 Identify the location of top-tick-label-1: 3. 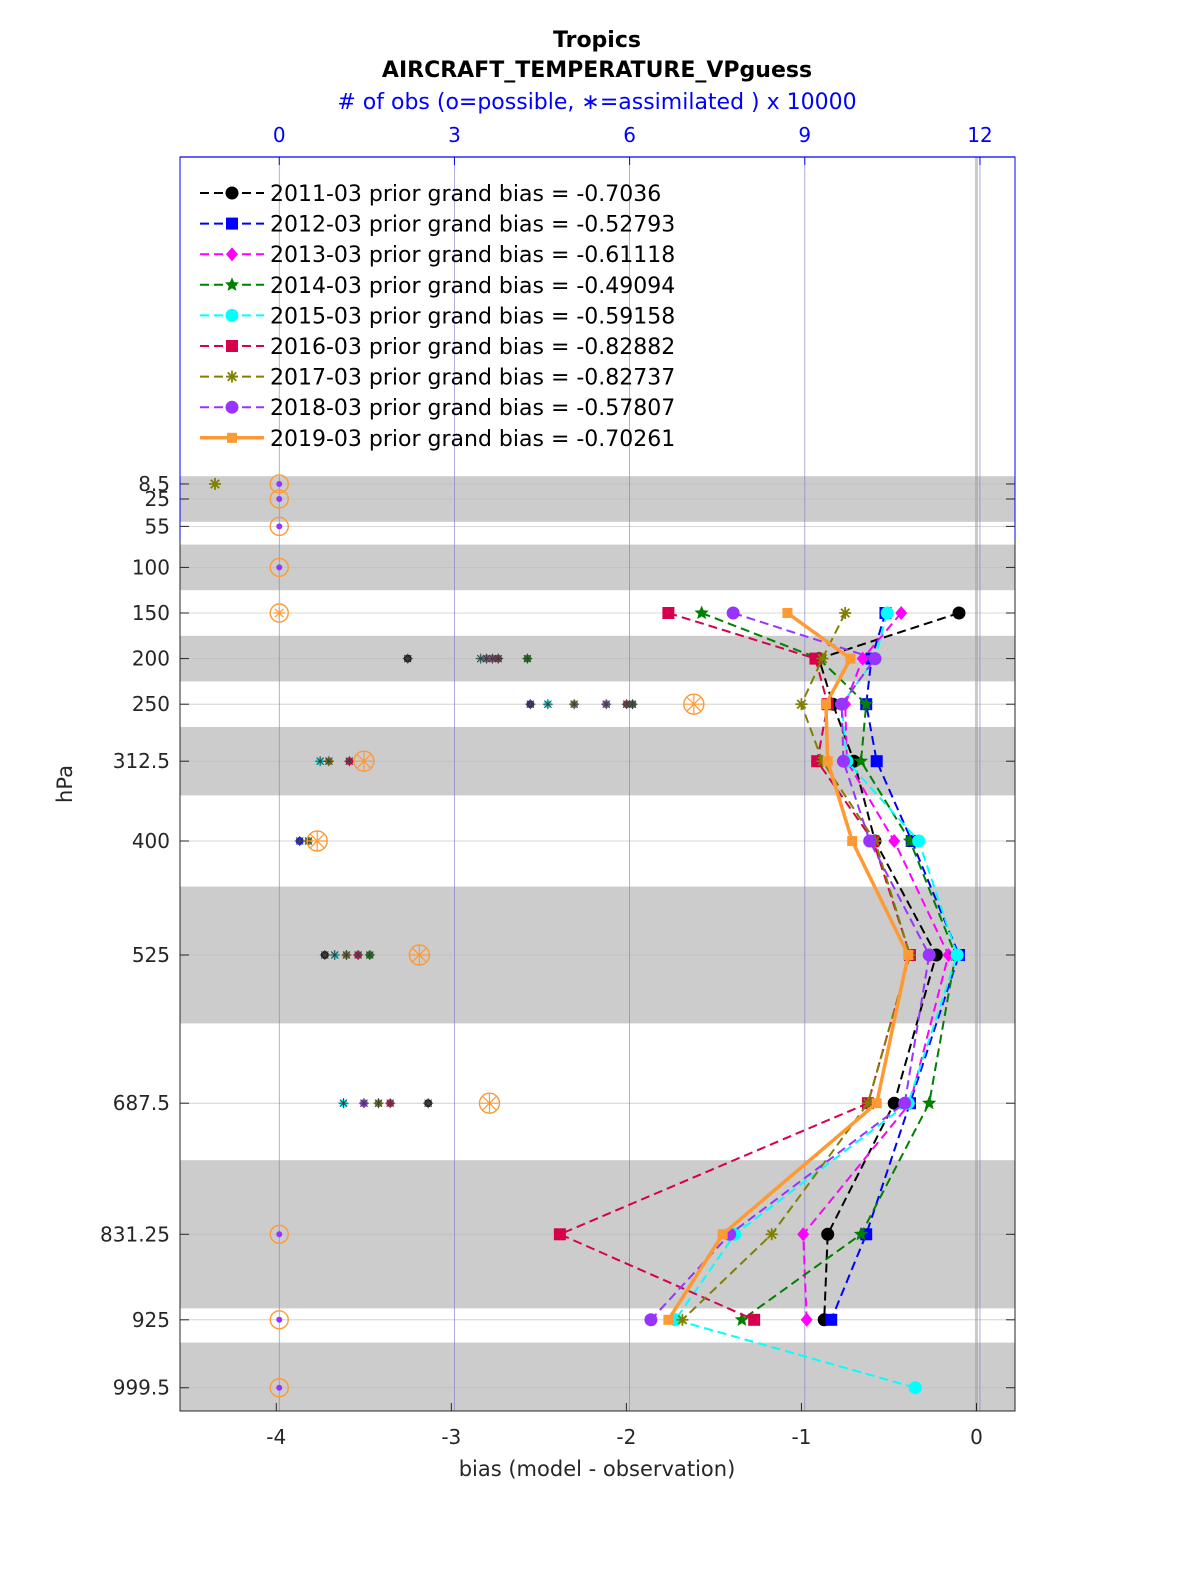
(454, 135).